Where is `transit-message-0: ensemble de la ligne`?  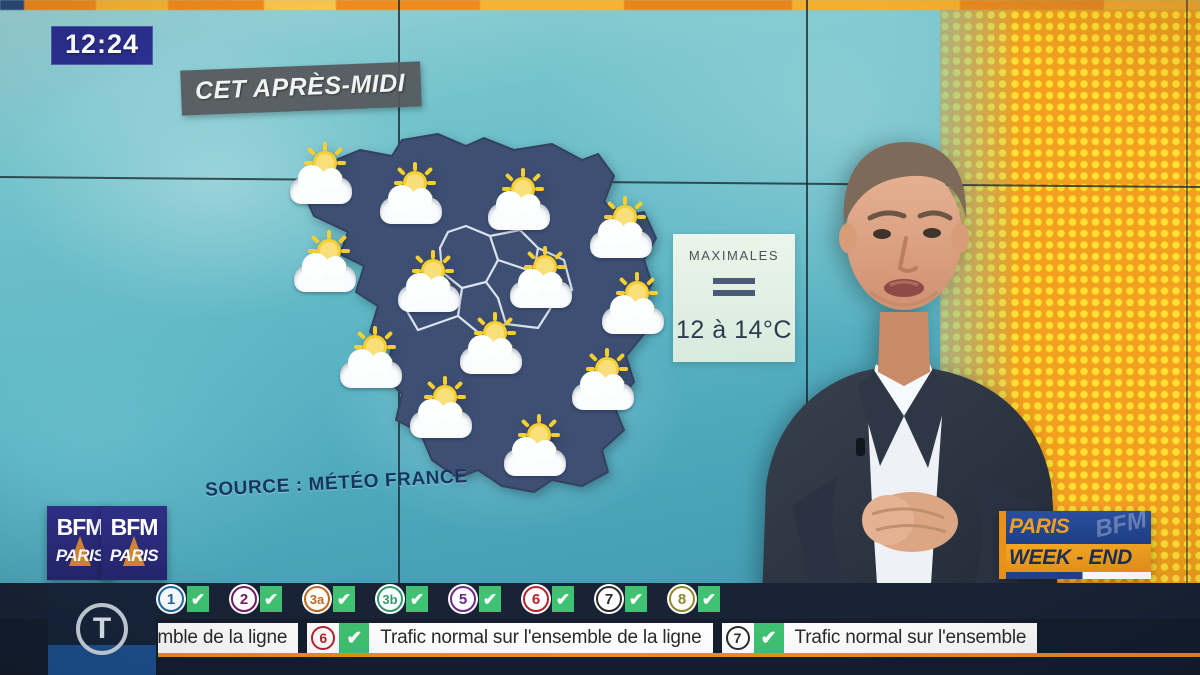
transit-message-0: ensemble de la ligne is located at coordinates (228, 638).